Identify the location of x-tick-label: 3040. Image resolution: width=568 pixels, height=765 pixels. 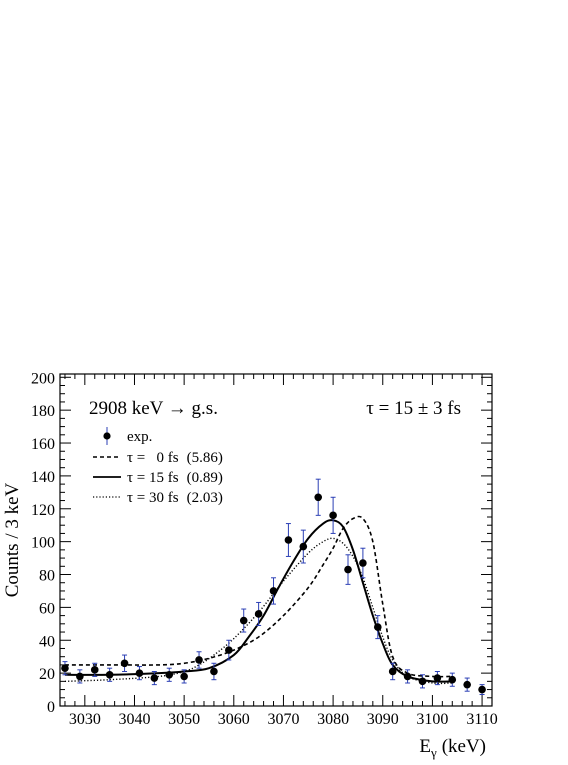
(134, 719).